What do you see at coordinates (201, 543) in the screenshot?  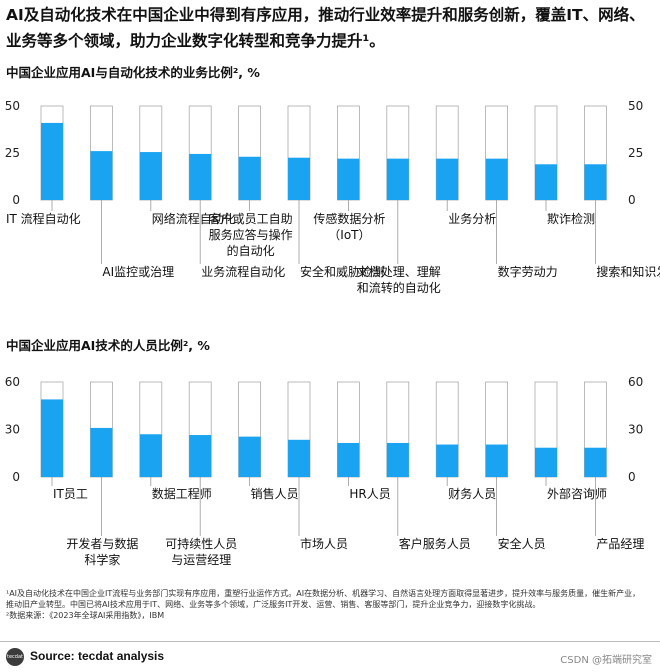 I see `category-label-line: 可持续性人员` at bounding box center [201, 543].